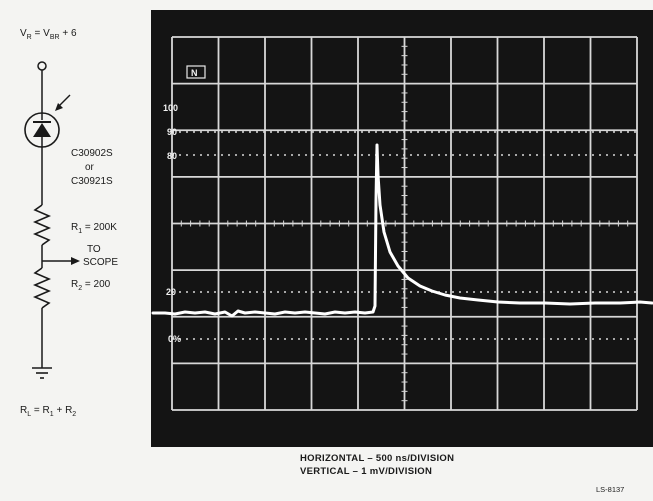  Describe the element at coordinates (92, 181) in the screenshot. I see `device-part-2: C30921S` at that location.